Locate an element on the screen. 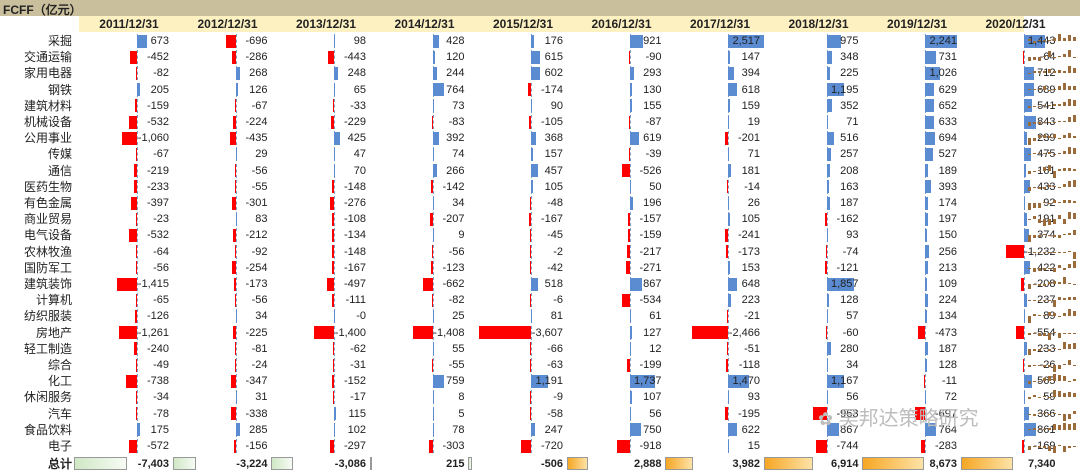 This screenshot has height=472, width=1080. cell-value: -1,408 is located at coordinates (449, 332).